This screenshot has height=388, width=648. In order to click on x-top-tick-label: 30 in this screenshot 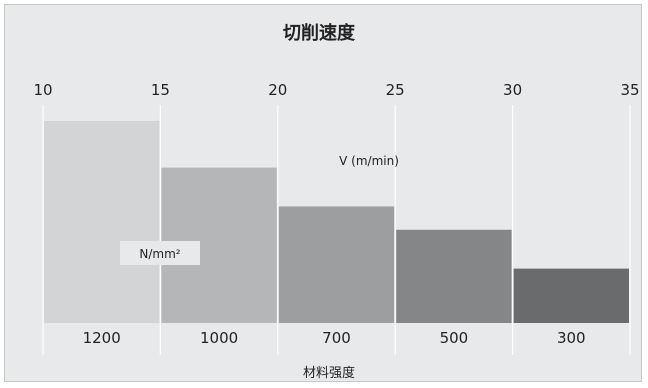, I will do `click(512, 90)`.